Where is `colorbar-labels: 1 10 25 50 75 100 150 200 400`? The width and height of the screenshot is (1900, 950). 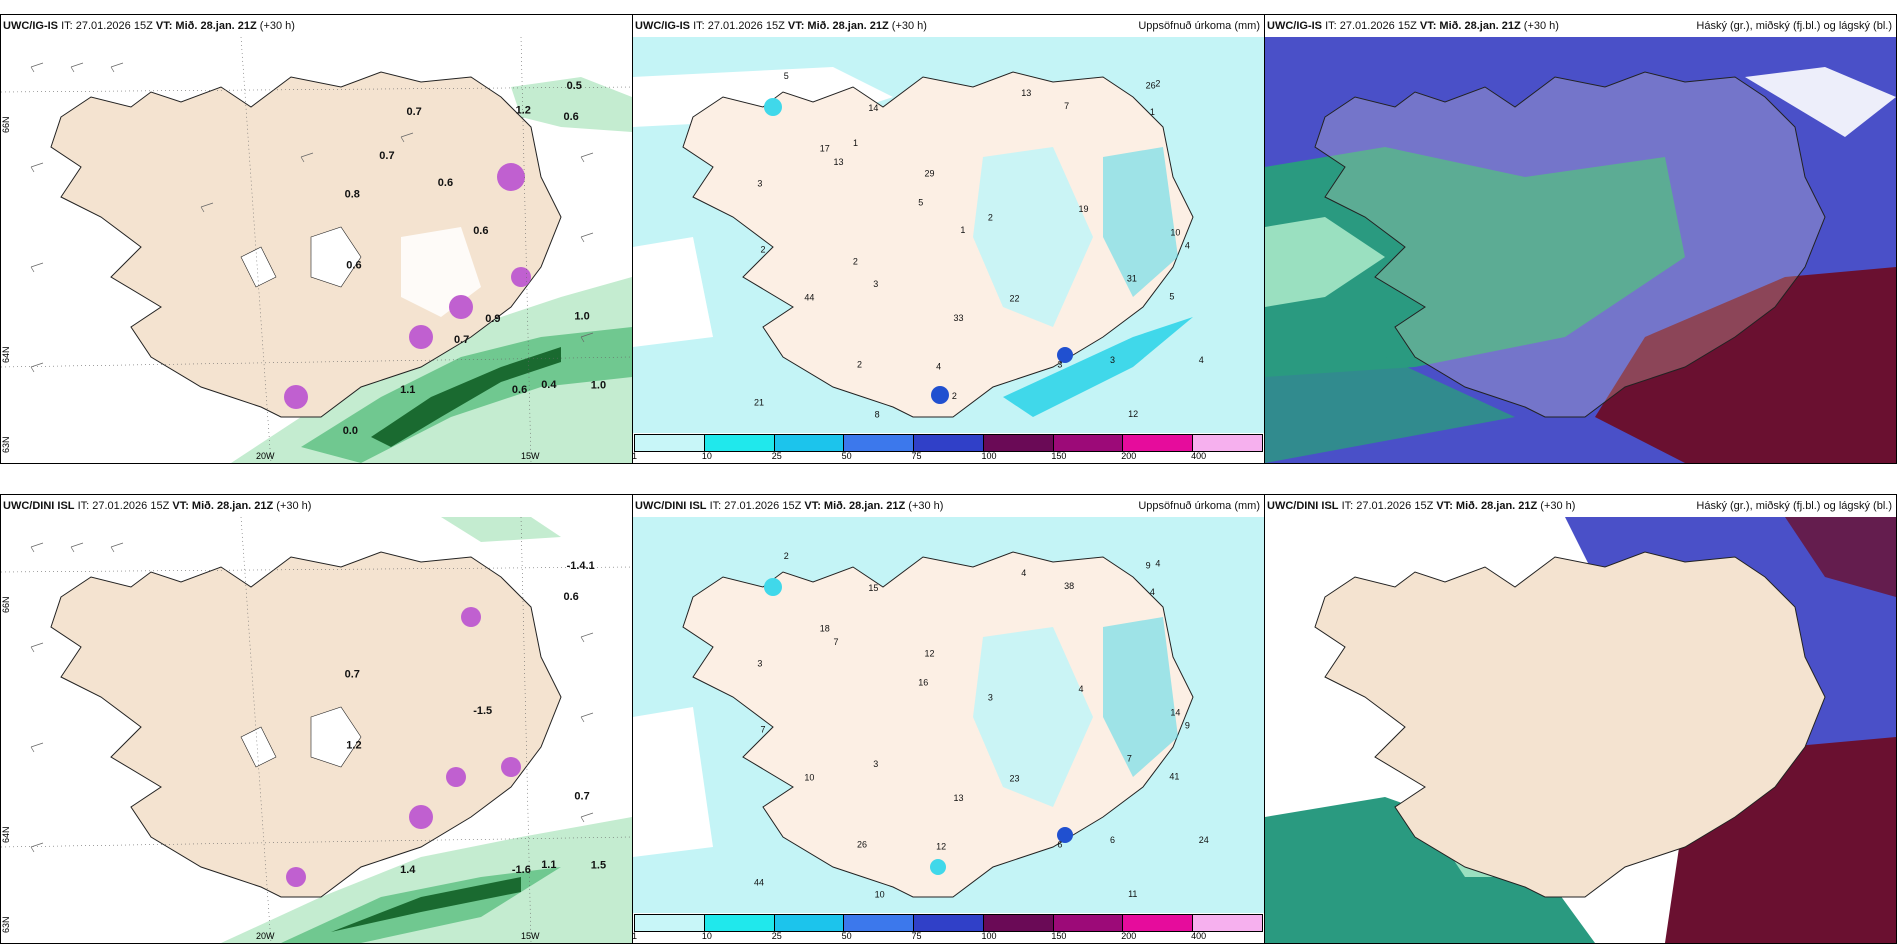 colorbar-labels: 1 10 25 50 75 100 150 200 400 is located at coordinates (948, 936).